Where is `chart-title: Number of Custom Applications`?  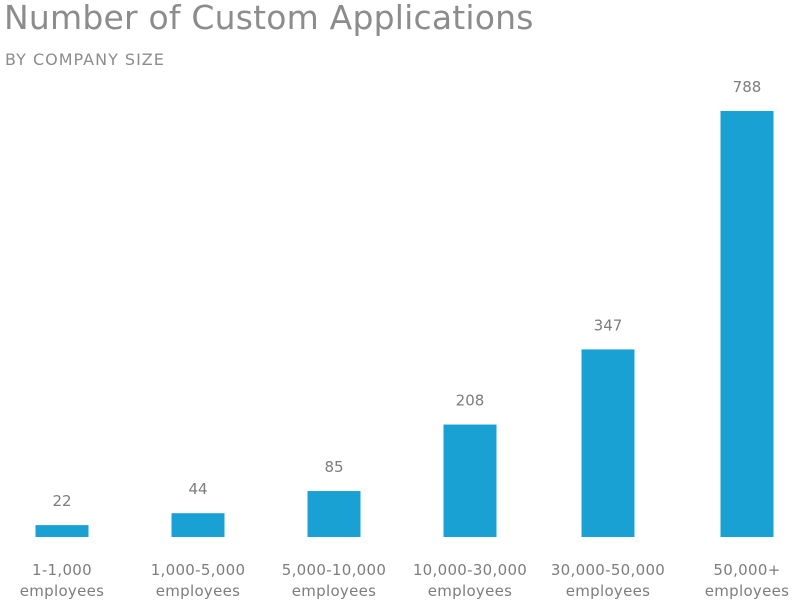 chart-title: Number of Custom Applications is located at coordinates (269, 18).